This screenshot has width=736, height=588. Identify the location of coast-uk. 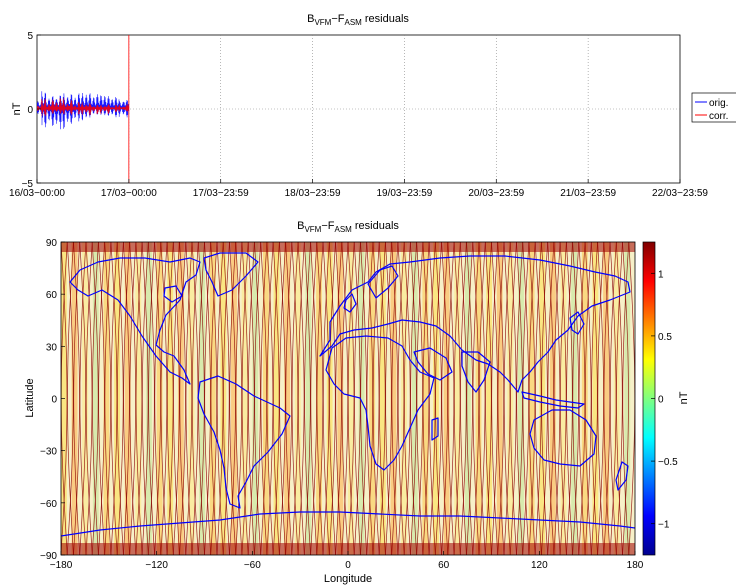
(350, 303).